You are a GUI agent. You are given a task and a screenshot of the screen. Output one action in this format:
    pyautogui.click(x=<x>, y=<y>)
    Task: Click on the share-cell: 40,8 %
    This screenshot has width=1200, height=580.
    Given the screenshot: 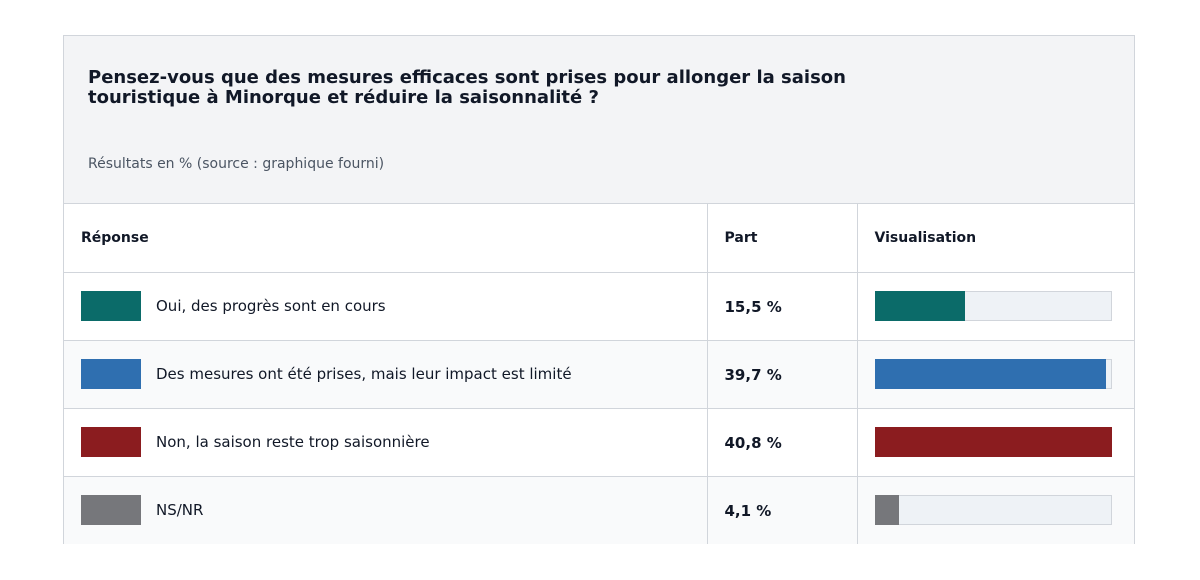 What is the action you would take?
    pyautogui.click(x=781, y=442)
    